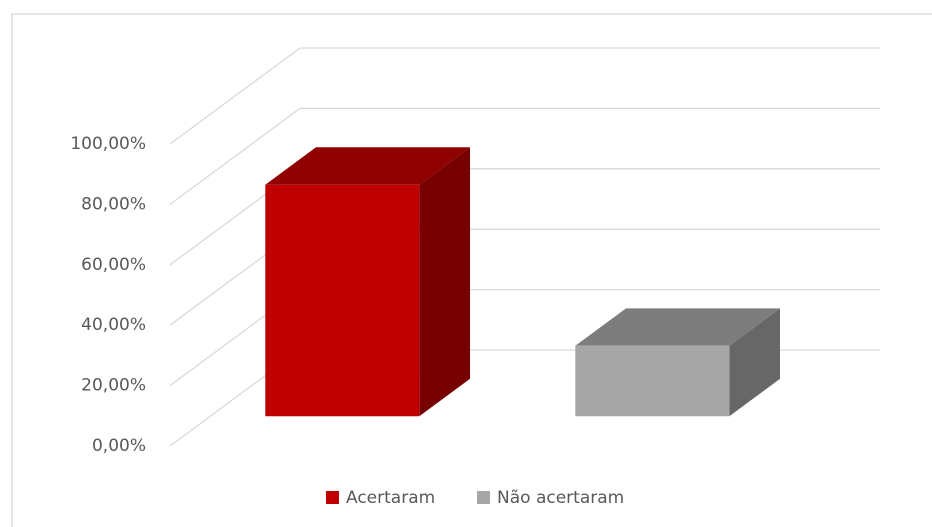 This screenshot has width=932, height=527. What do you see at coordinates (119, 446) in the screenshot?
I see `y-tick-label: 0,00%` at bounding box center [119, 446].